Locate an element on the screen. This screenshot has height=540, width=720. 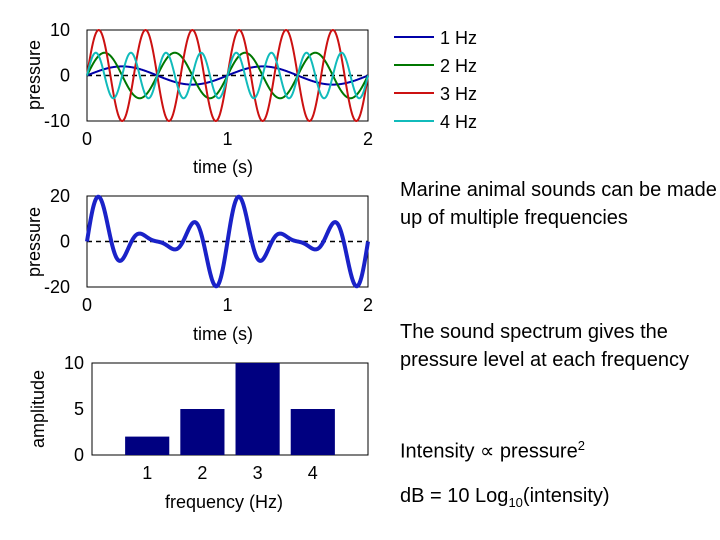
intensity-label: Intensity is located at coordinates (437, 451).